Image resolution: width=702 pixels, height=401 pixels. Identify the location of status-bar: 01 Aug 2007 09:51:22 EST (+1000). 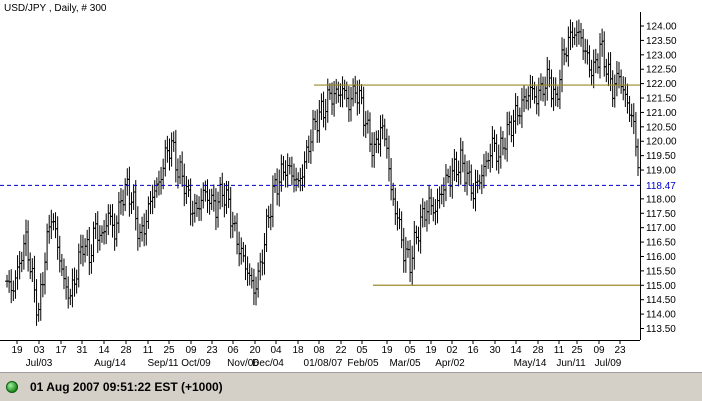
(351, 386).